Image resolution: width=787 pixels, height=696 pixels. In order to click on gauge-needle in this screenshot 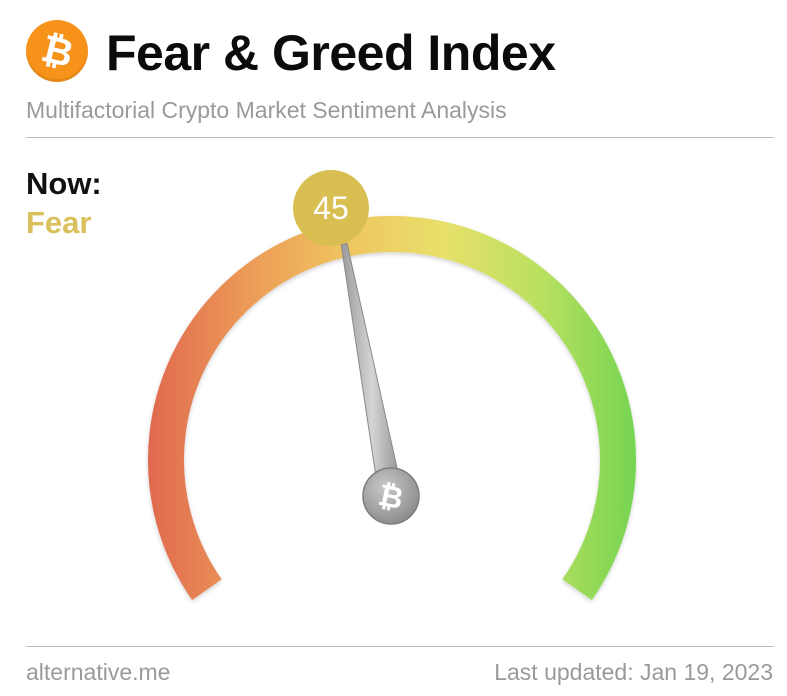, I will do `click(372, 371)`.